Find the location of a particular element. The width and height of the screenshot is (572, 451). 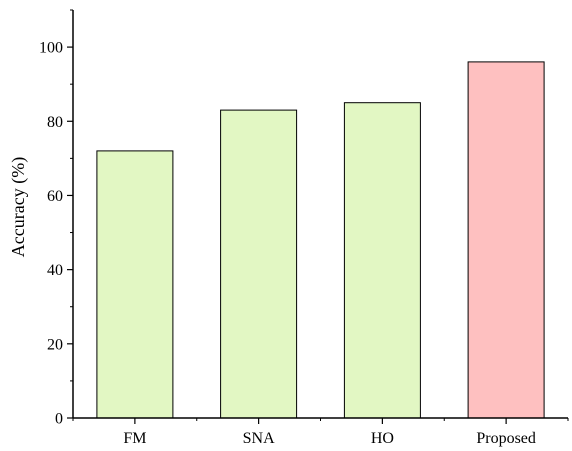

y-tick-label: 40 is located at coordinates (55, 270).